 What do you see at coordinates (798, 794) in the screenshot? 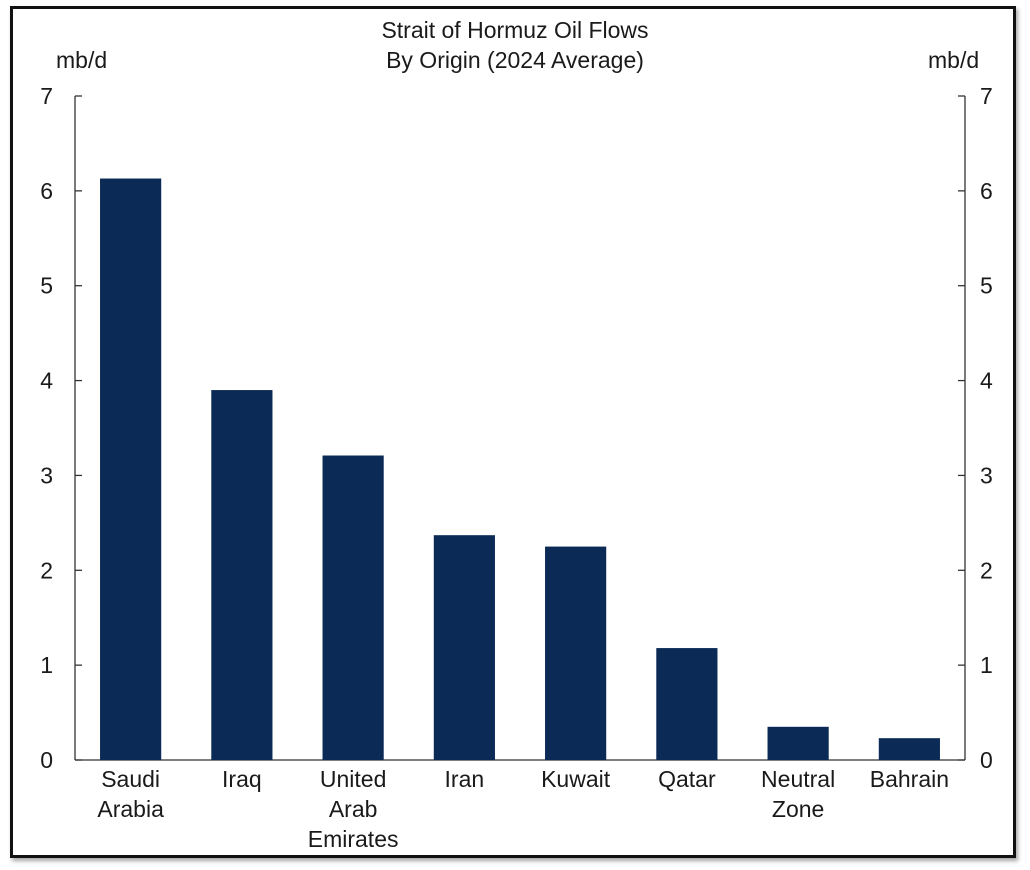
I see `category-label: Neutral Zone` at bounding box center [798, 794].